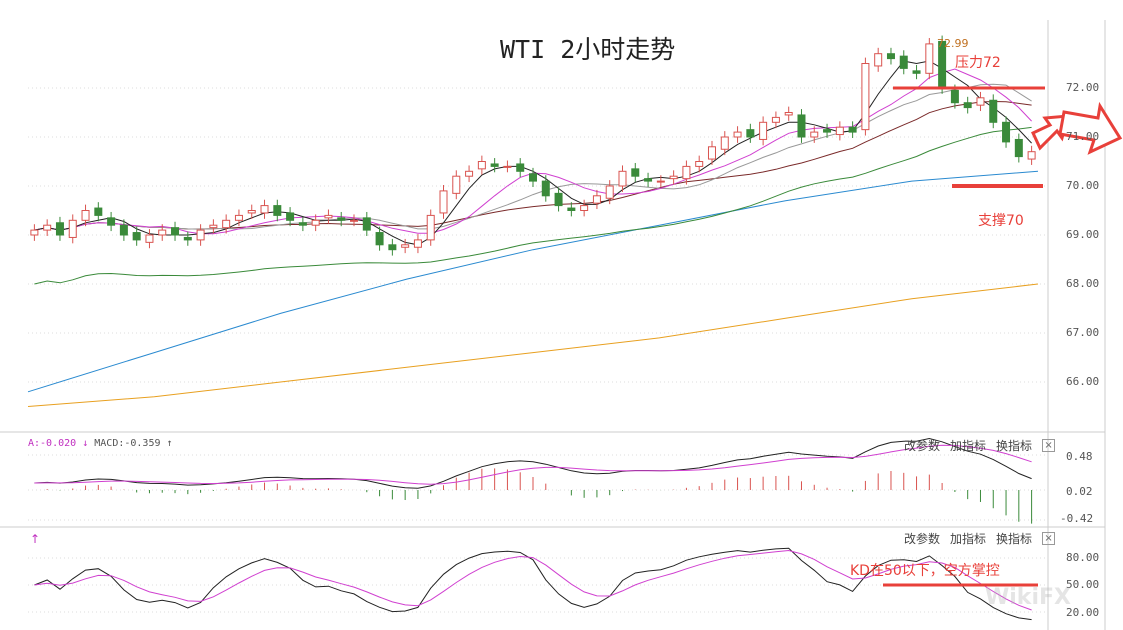  Describe the element at coordinates (1083, 332) in the screenshot. I see `price-tick: 67.00` at that location.